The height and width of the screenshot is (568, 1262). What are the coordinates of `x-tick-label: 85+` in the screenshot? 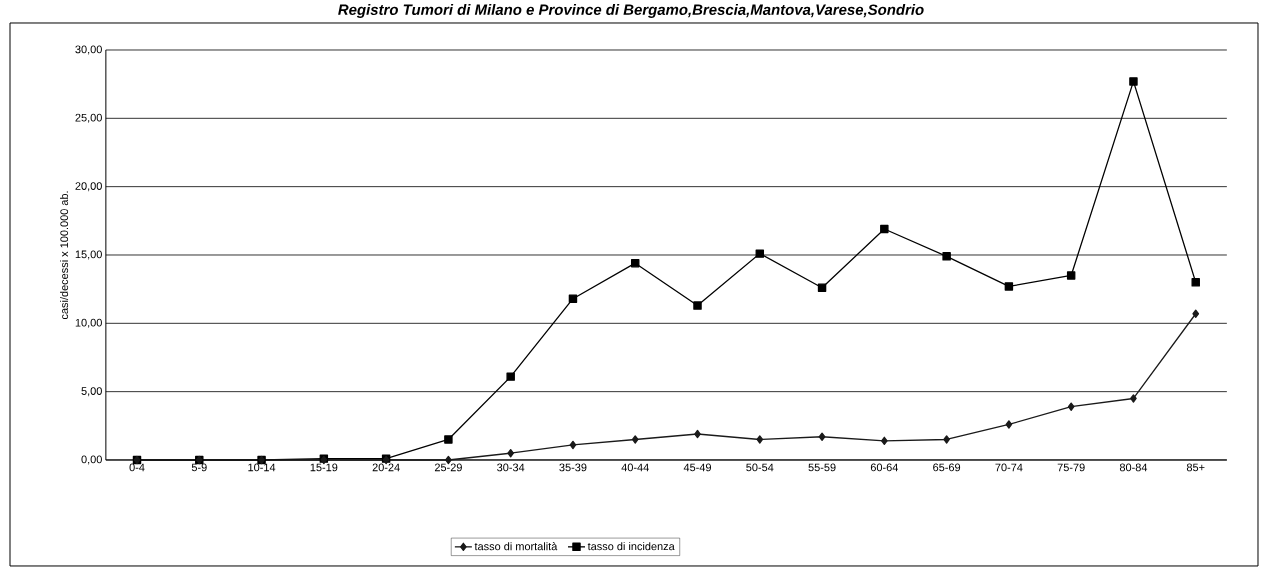 It's located at (1195, 467).